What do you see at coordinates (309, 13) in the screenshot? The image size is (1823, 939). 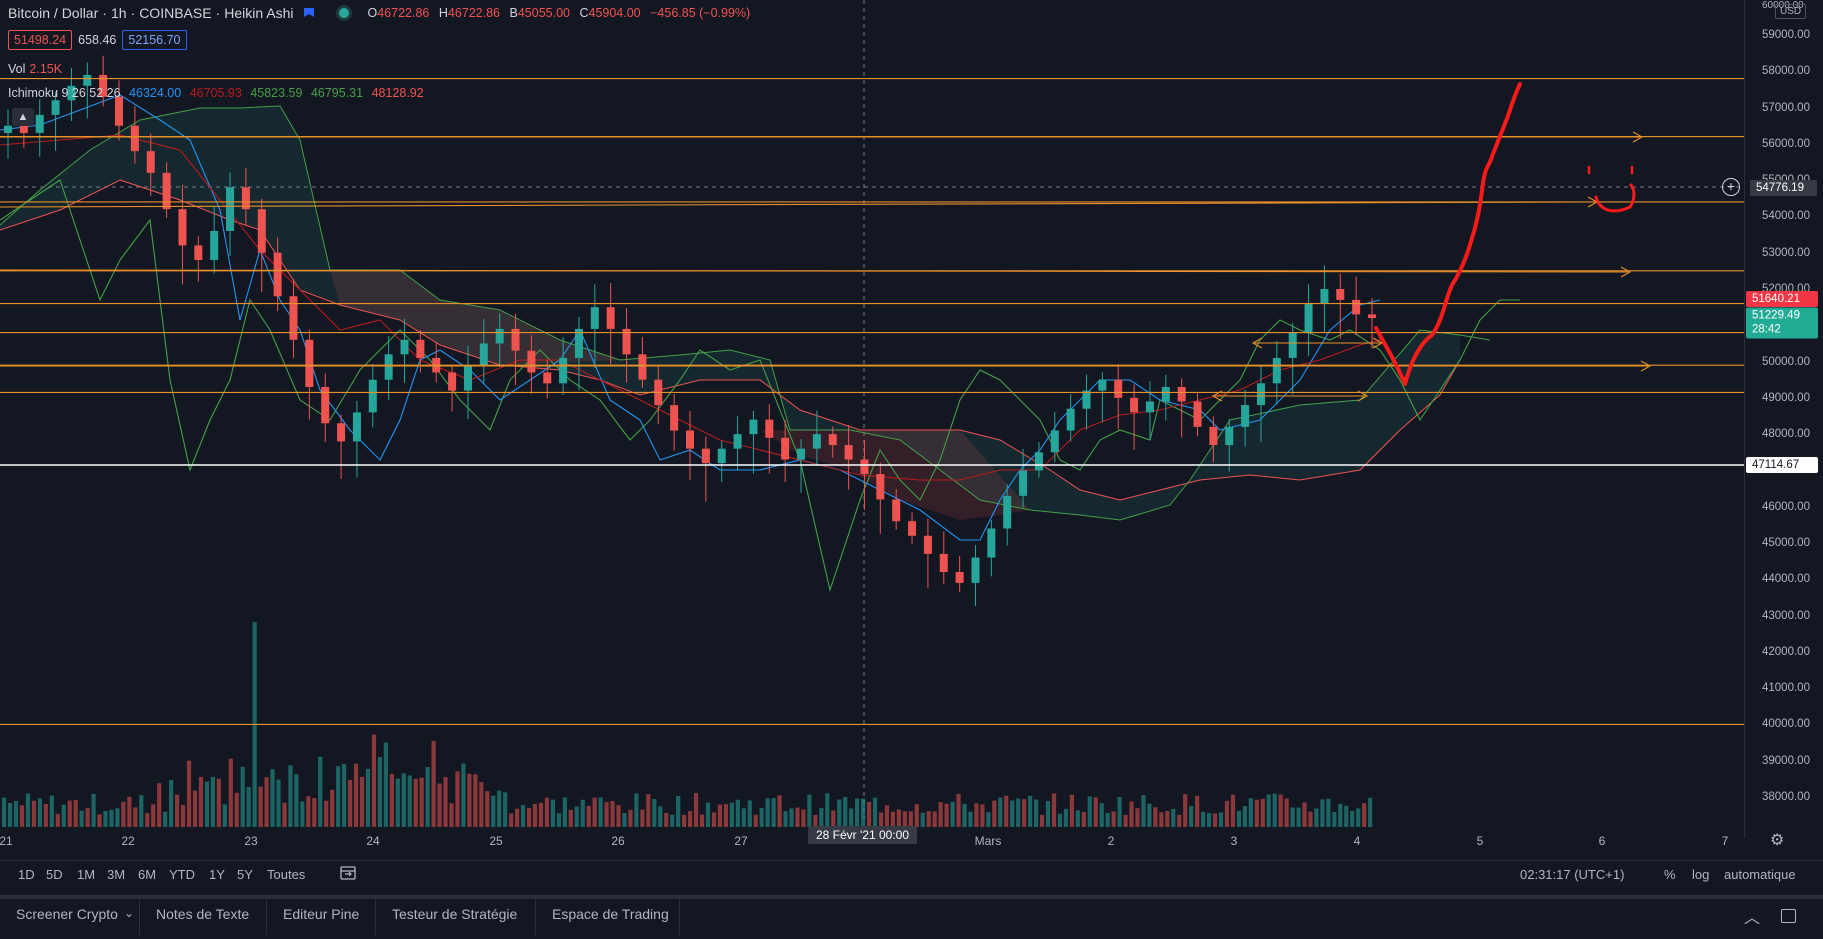 I see `flag-icon` at bounding box center [309, 13].